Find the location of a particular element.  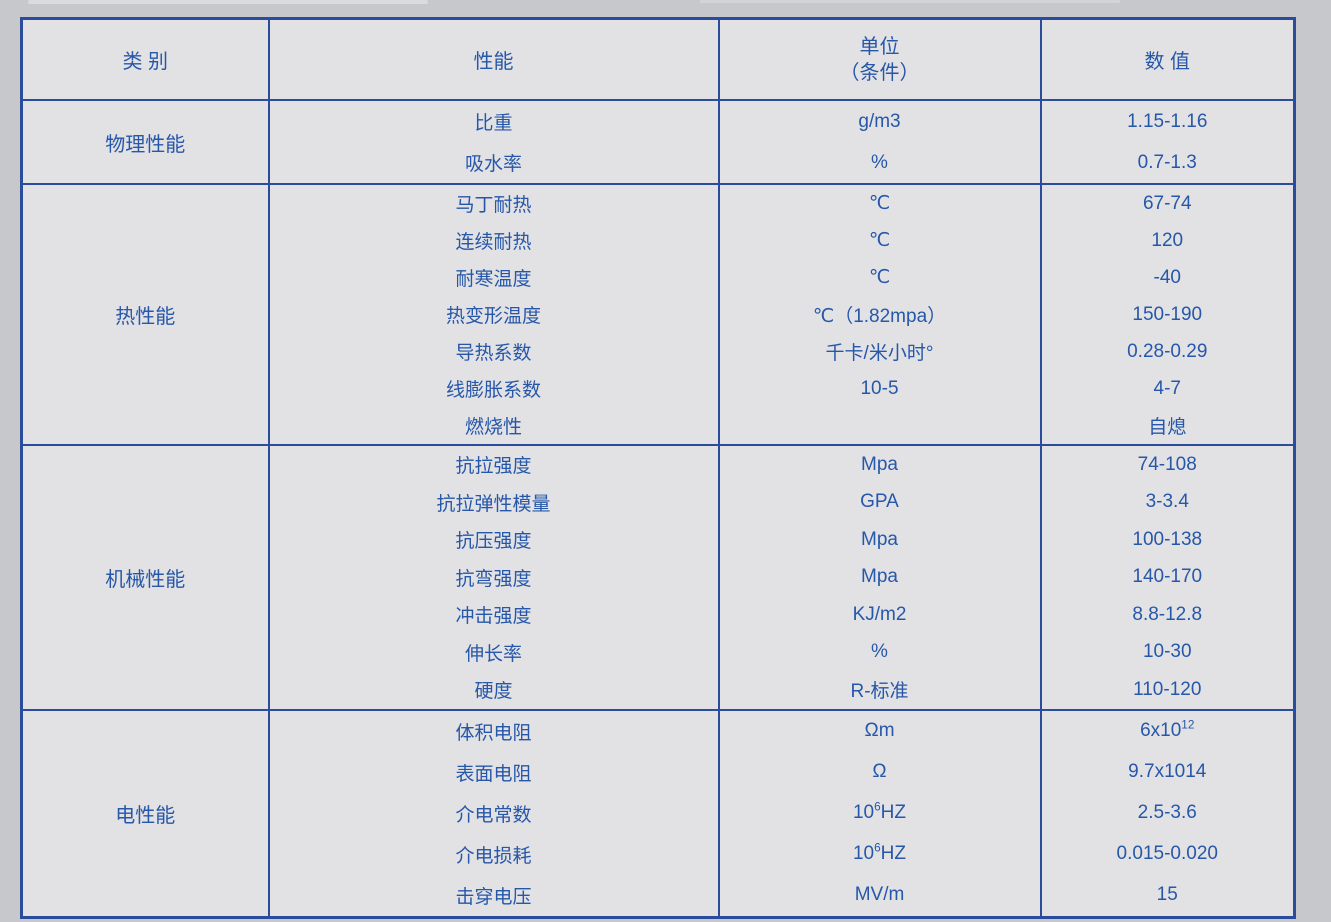

property-cell: 表面电阻 is located at coordinates (494, 772).